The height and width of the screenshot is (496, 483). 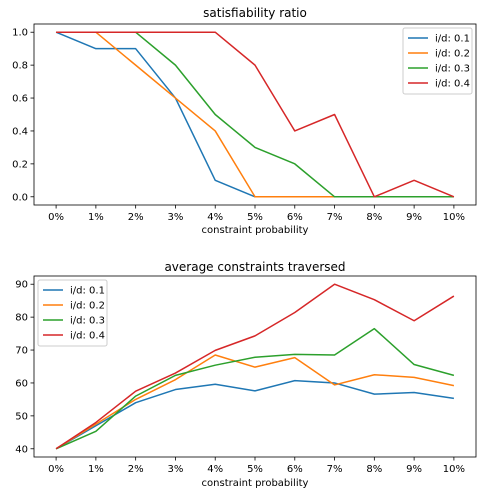 I want to click on y-tick-label: 60, so click(x=21, y=383).